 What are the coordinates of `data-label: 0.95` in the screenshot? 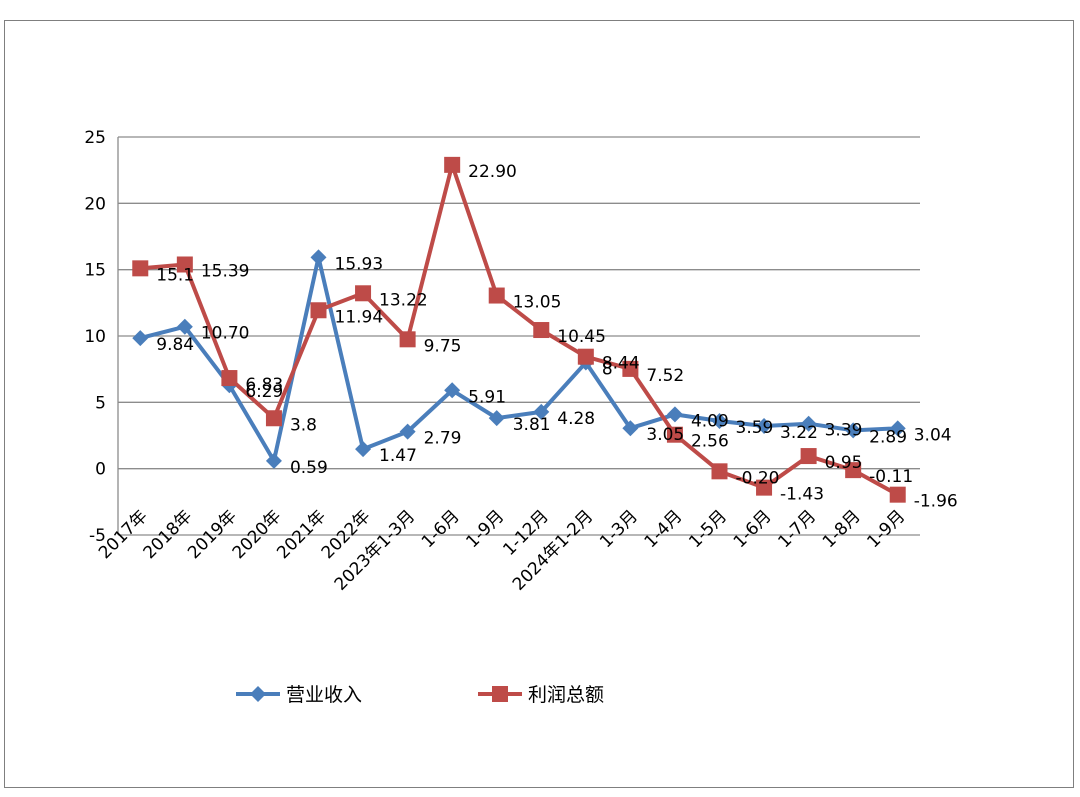 It's located at (844, 463).